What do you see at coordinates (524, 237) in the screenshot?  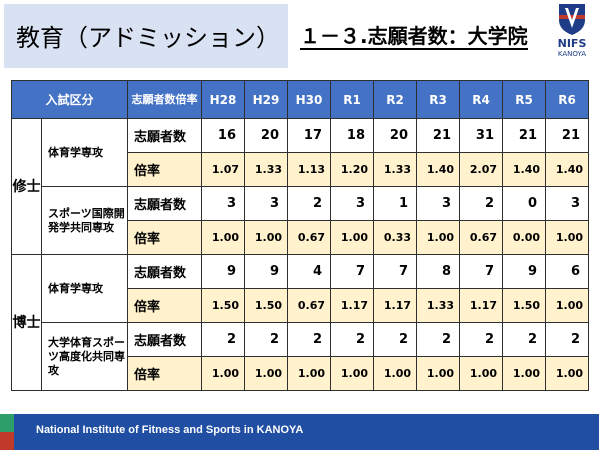 I see `ratio-cell: 0.00` at bounding box center [524, 237].